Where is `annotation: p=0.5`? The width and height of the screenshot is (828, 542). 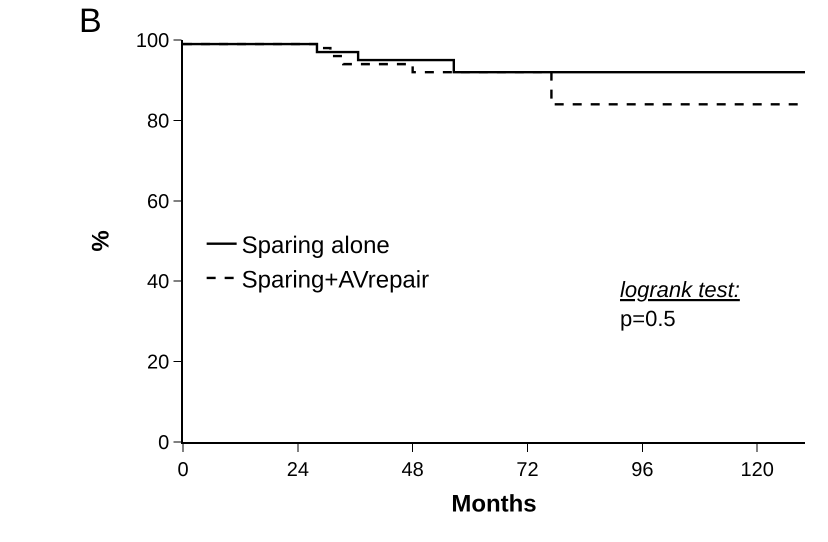 annotation: p=0.5 is located at coordinates (648, 318).